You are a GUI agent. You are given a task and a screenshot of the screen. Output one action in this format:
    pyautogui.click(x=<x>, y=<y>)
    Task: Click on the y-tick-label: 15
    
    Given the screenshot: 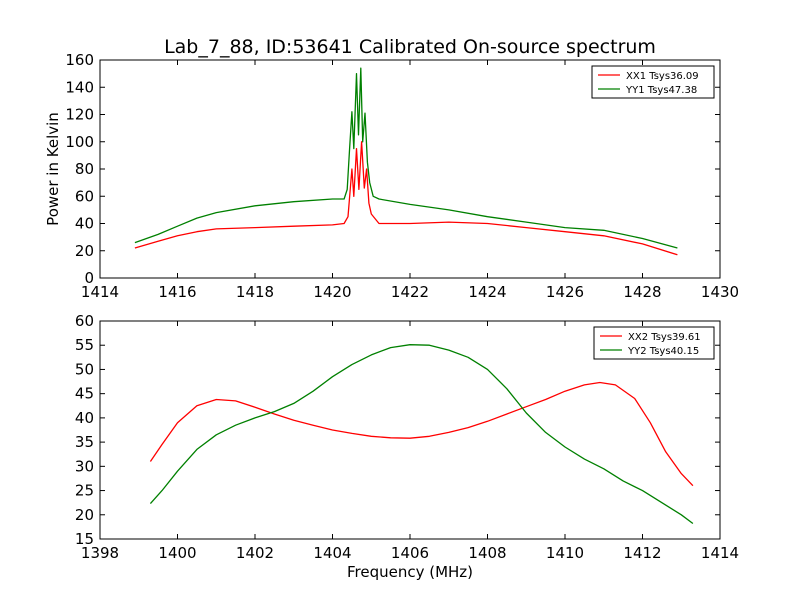 What is the action you would take?
    pyautogui.click(x=84, y=539)
    